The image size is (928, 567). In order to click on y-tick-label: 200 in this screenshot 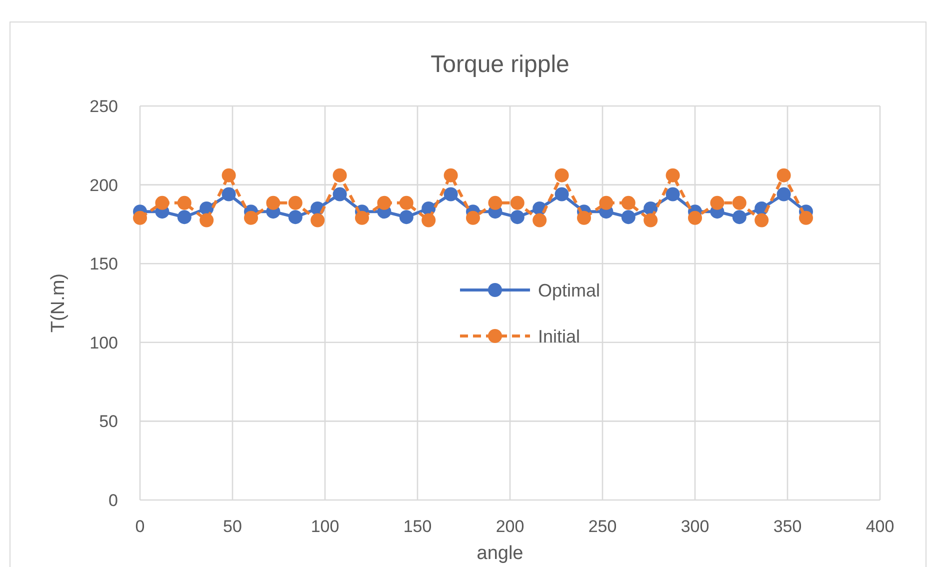, I will do `click(104, 185)`.